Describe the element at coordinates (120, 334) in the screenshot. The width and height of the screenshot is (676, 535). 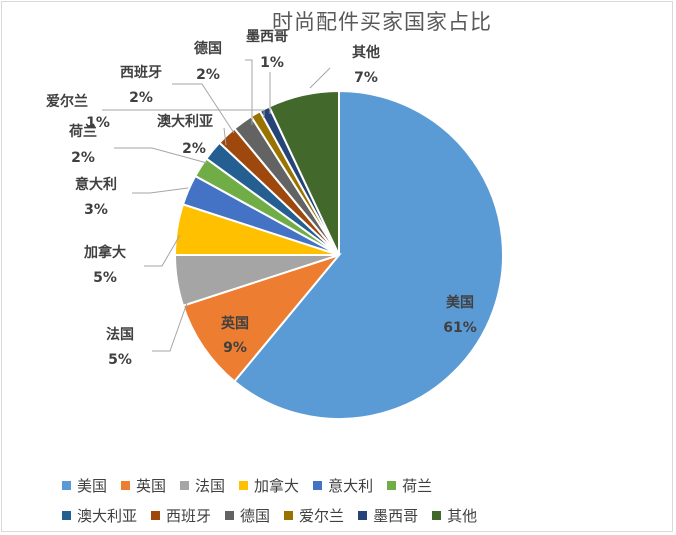
I see `slice-name-label-2: 法国` at that location.